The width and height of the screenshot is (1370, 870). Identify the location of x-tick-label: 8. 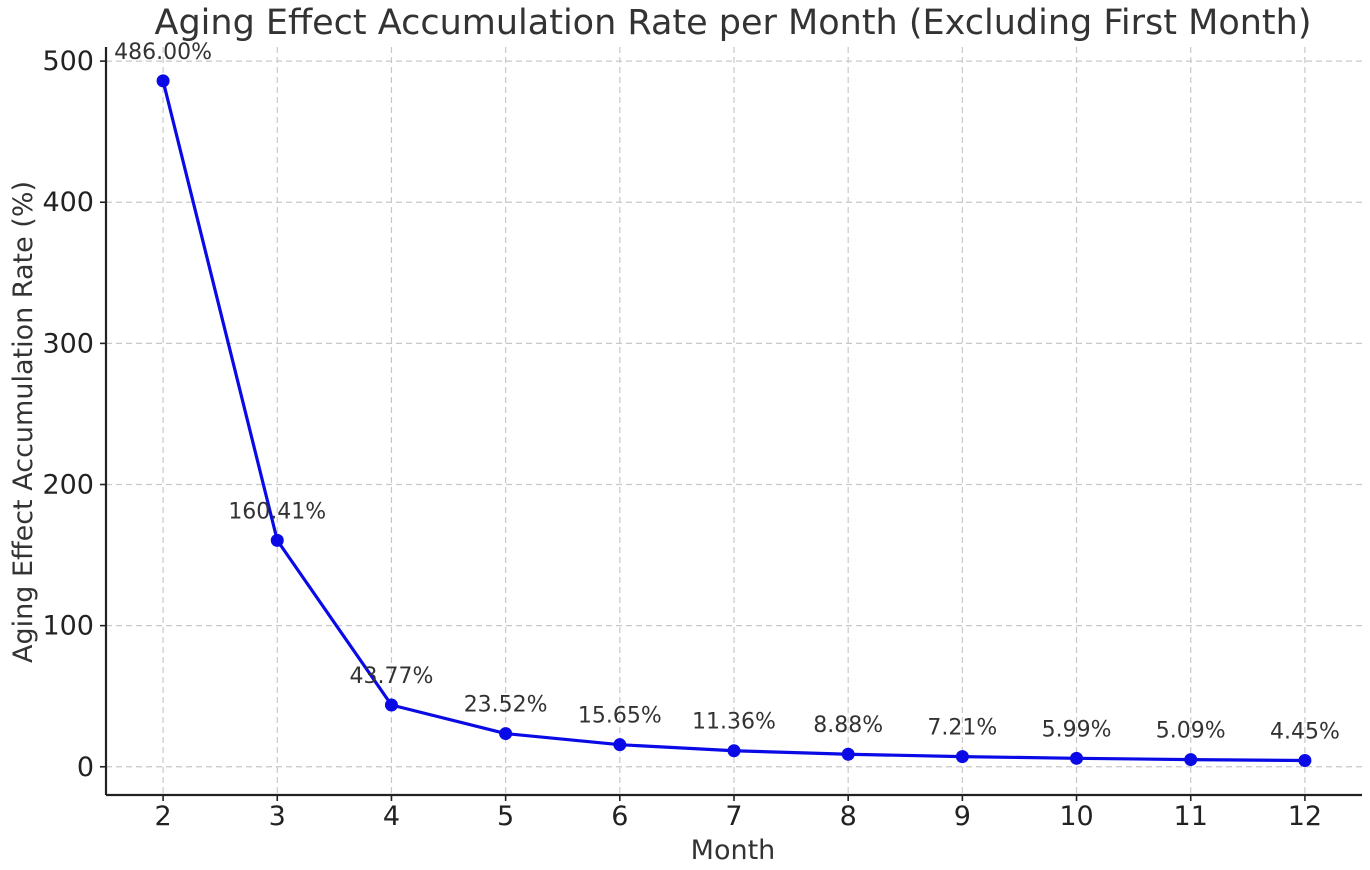
(848, 816).